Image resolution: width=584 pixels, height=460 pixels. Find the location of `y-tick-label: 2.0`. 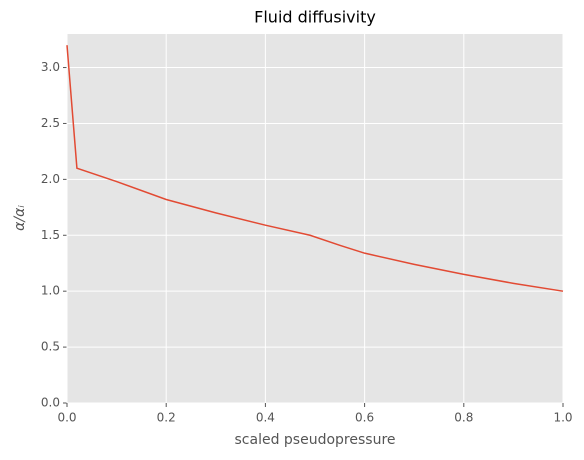

y-tick-label: 2.0 is located at coordinates (50, 179).